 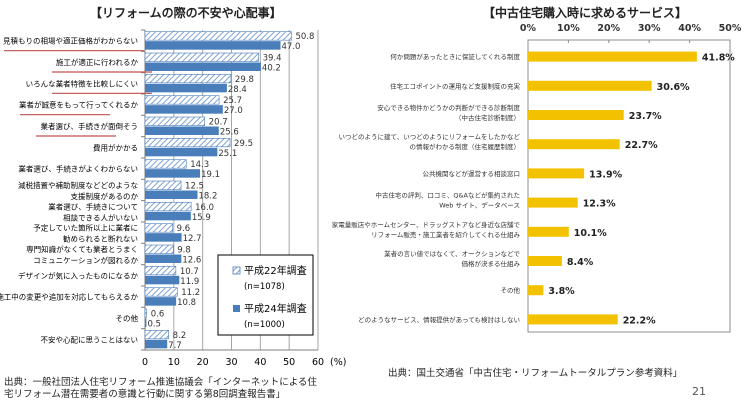 I want to click on data-label-h24: 25.6, so click(x=229, y=133).